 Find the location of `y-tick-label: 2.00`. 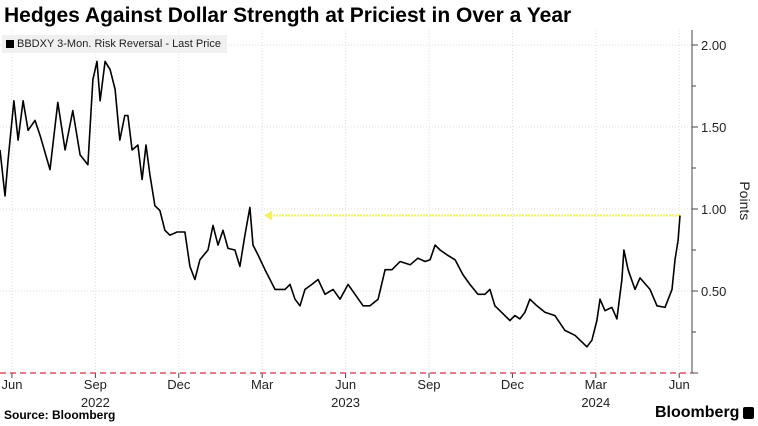

y-tick-label: 2.00 is located at coordinates (713, 45).